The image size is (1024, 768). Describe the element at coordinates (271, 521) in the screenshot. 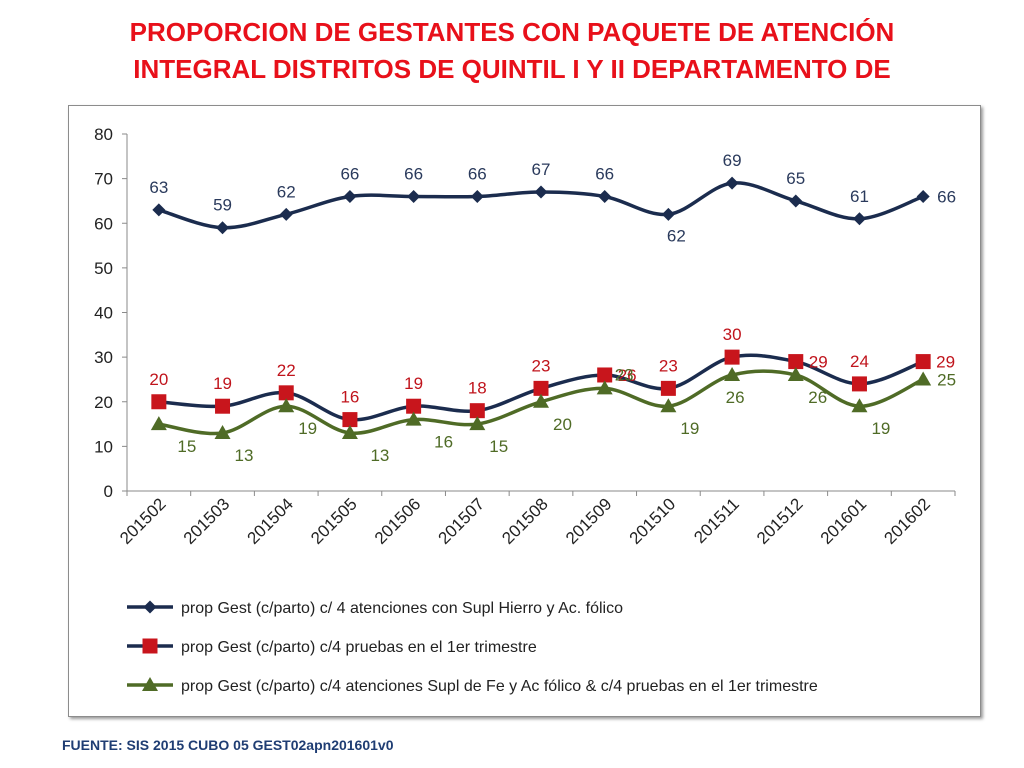

I see `x-tick-label: 201504` at that location.